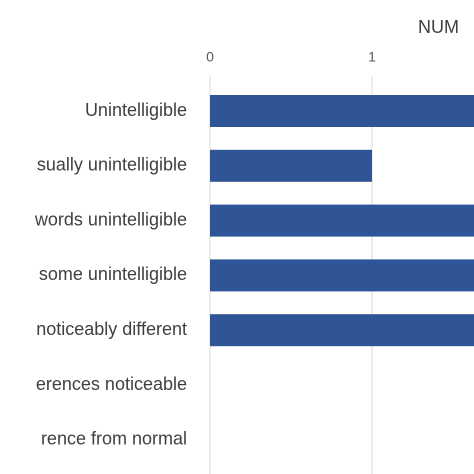 The height and width of the screenshot is (474, 474). Describe the element at coordinates (112, 165) in the screenshot. I see `y-tick-label: sually unintelligible` at that location.